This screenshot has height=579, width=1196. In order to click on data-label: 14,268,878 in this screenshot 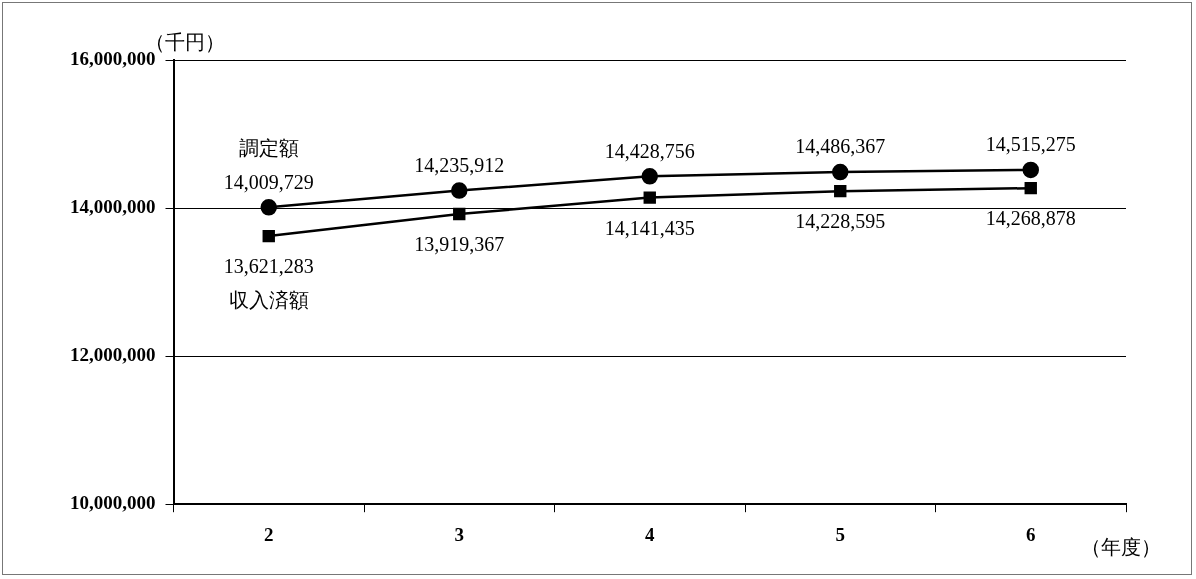, I will do `click(1030, 218)`.